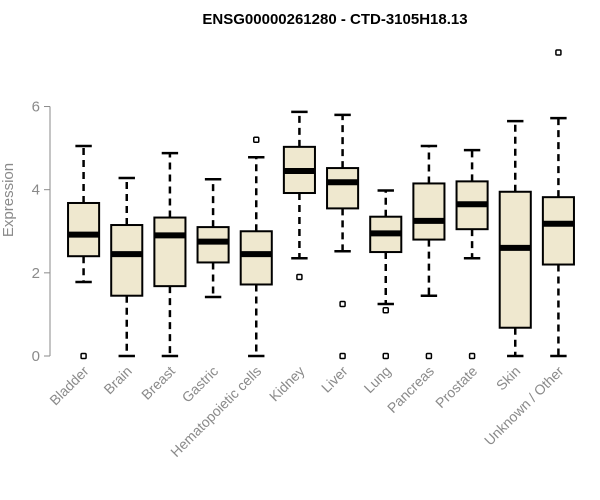  Describe the element at coordinates (377, 379) in the screenshot. I see `x-tick-label: Lung` at that location.